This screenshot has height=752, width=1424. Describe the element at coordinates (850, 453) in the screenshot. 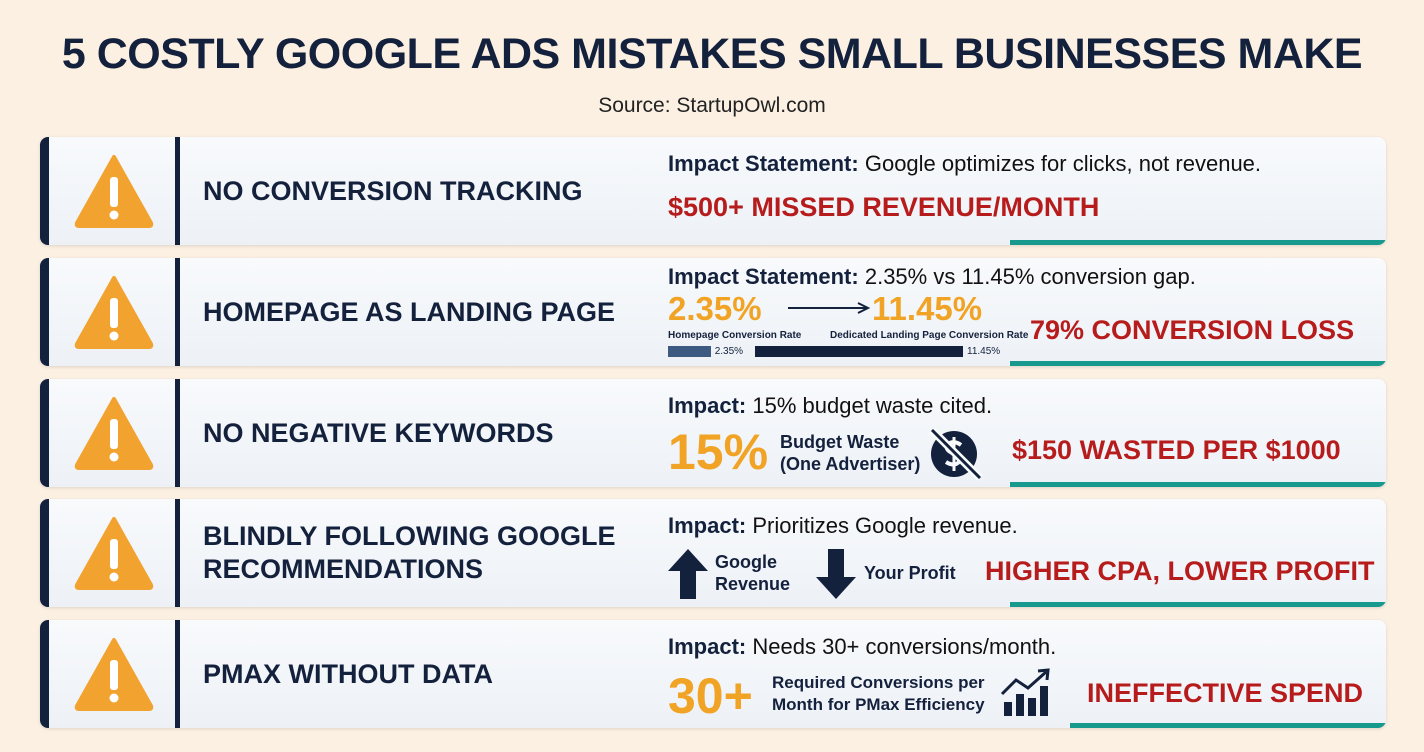

I see `detail: Budget Waste (One Advertiser)` at that location.